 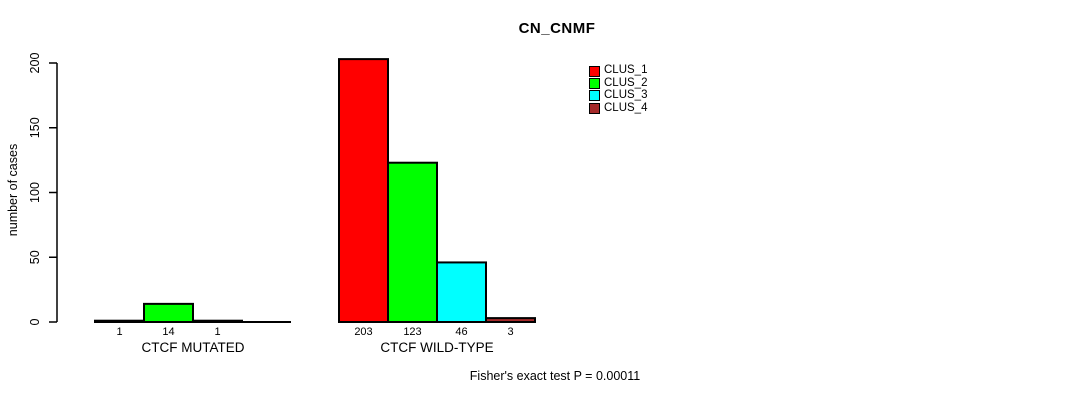 I want to click on chart-title: CN_CNMF, so click(x=557, y=28).